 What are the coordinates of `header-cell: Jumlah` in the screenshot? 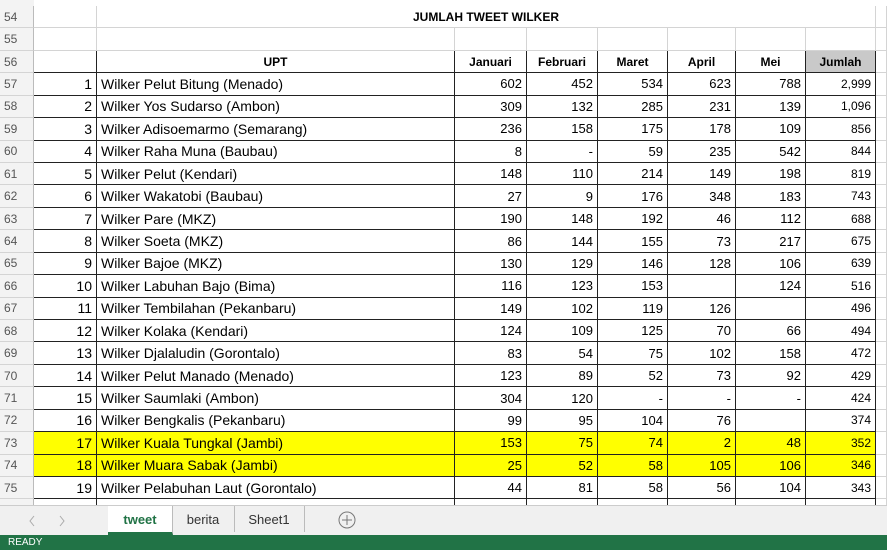 It's located at (841, 62).